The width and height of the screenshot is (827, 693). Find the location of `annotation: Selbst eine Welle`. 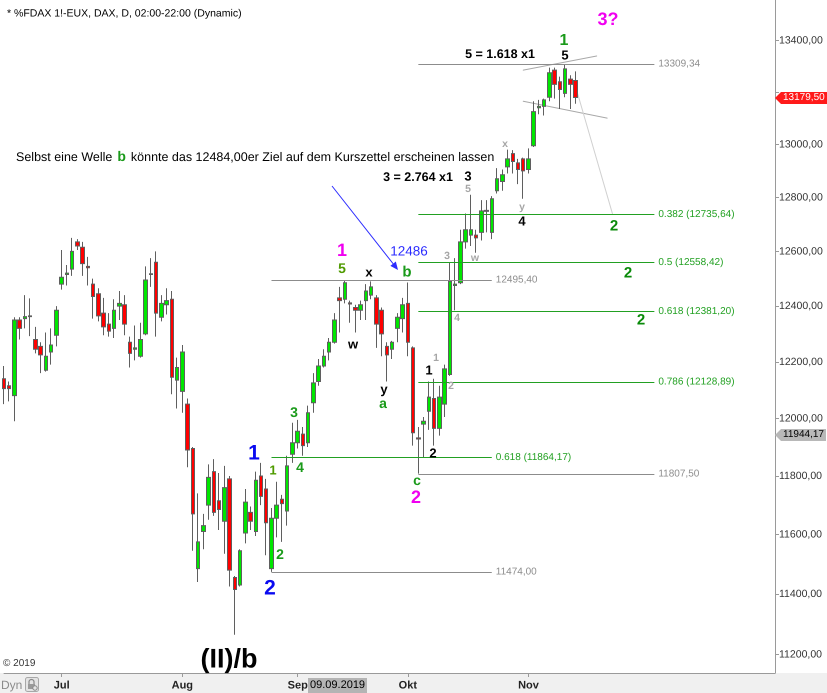

annotation: Selbst eine Welle is located at coordinates (64, 157).